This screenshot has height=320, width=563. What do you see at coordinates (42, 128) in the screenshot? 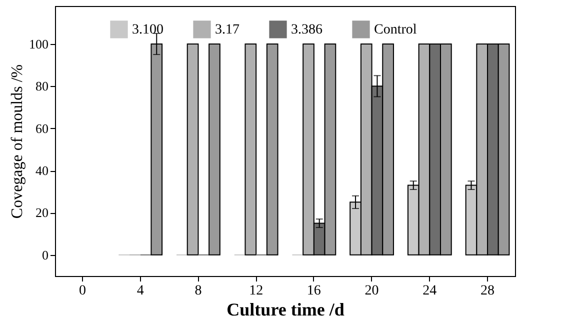
I see `y-tick-label: 60` at bounding box center [42, 128].